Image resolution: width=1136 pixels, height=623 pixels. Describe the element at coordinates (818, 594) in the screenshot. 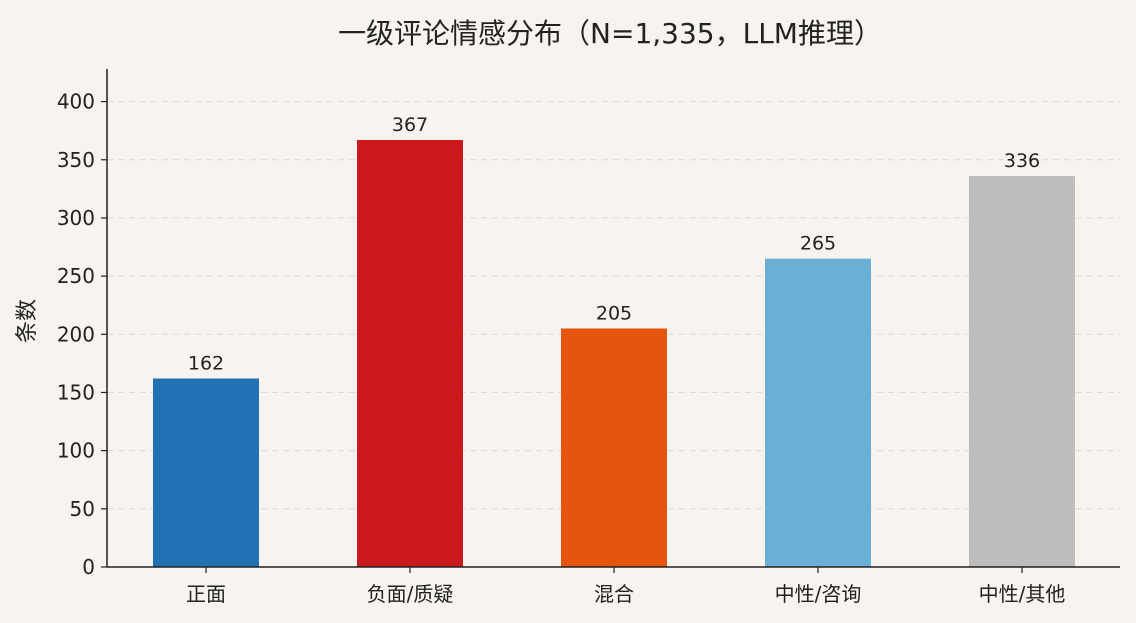

I see `x-tick-label: 中性/咨询` at that location.